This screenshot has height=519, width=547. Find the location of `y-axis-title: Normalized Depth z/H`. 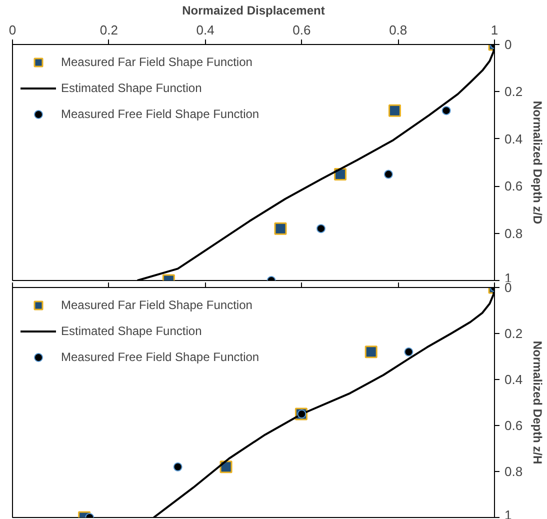

y-axis-title: Normalized Depth z/H is located at coordinates (537, 402).